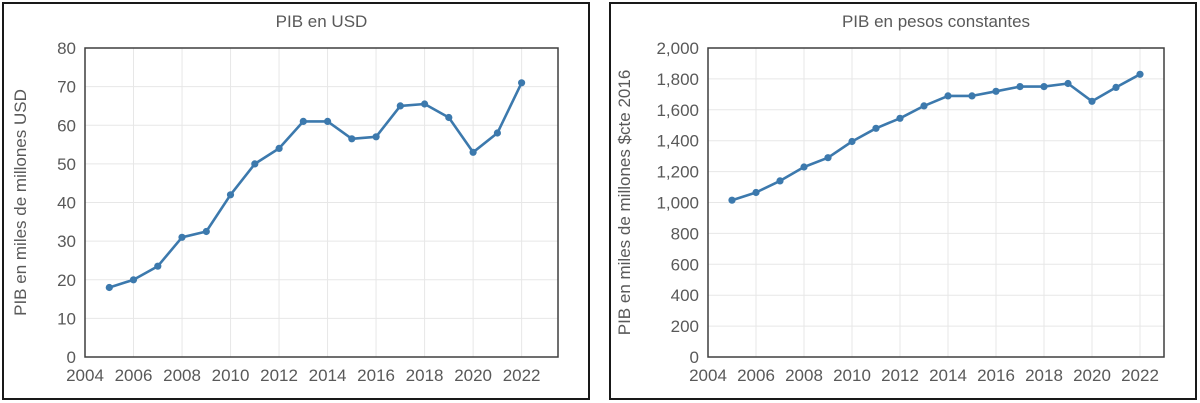 This screenshot has width=1200, height=403. I want to click on y-tick-label: 1,200, so click(677, 172).